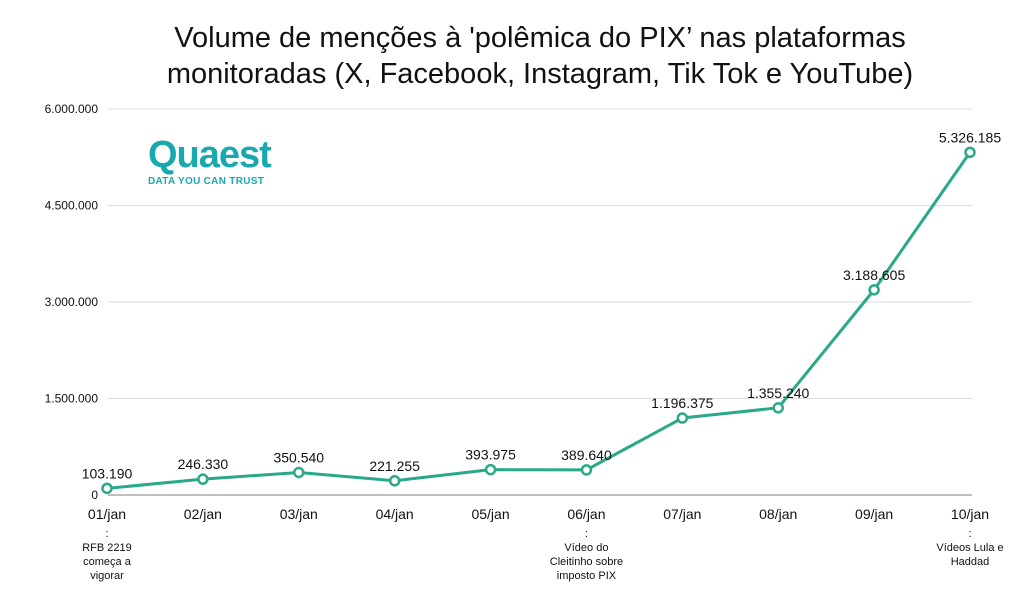  I want to click on x-tick-label: 05/jan, so click(490, 514).